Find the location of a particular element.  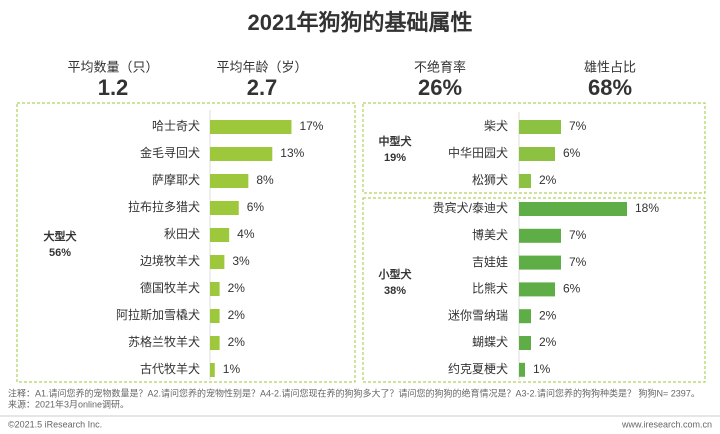

category-label: 柴犬 is located at coordinates (496, 126).